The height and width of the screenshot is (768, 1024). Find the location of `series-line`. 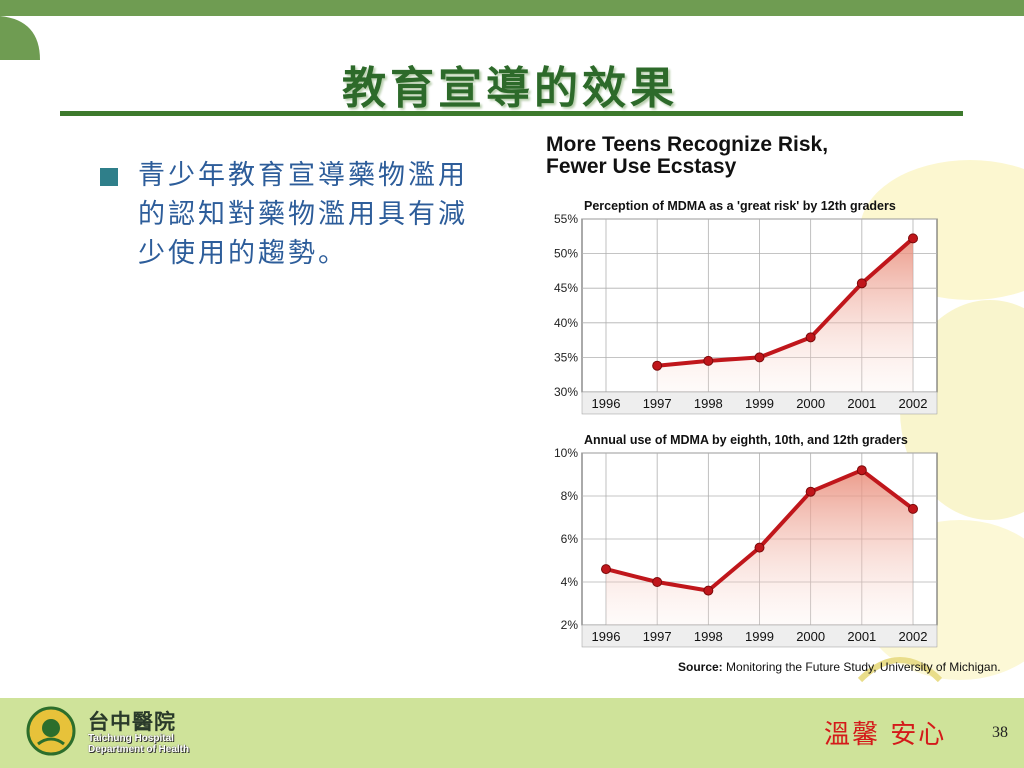

series-line is located at coordinates (785, 302).